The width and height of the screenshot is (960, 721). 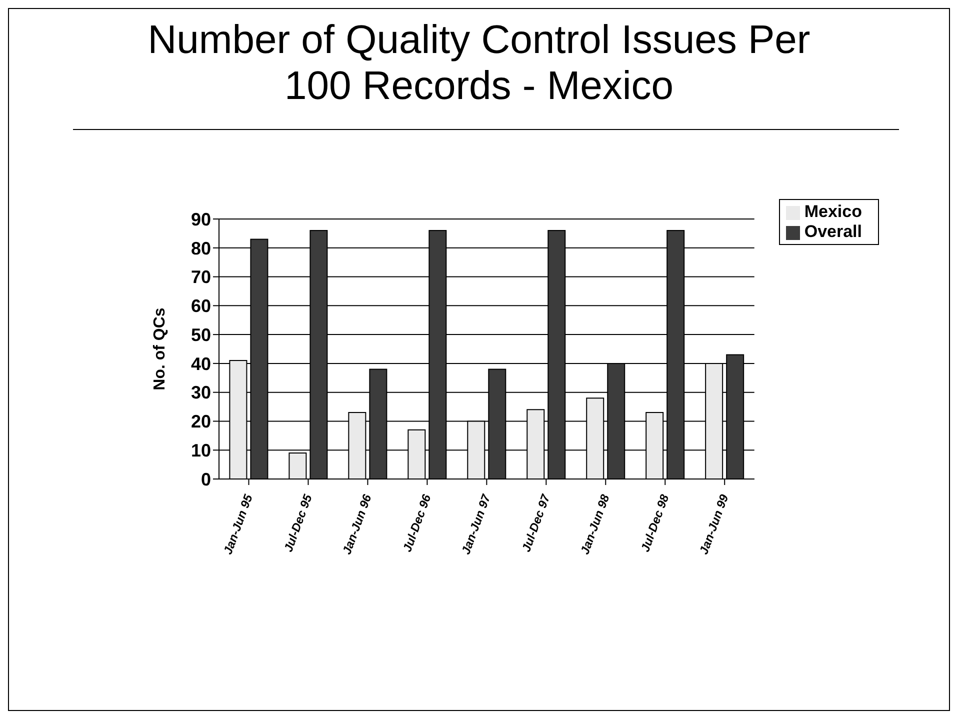 I want to click on y-tick-label: 40, so click(x=200, y=364).